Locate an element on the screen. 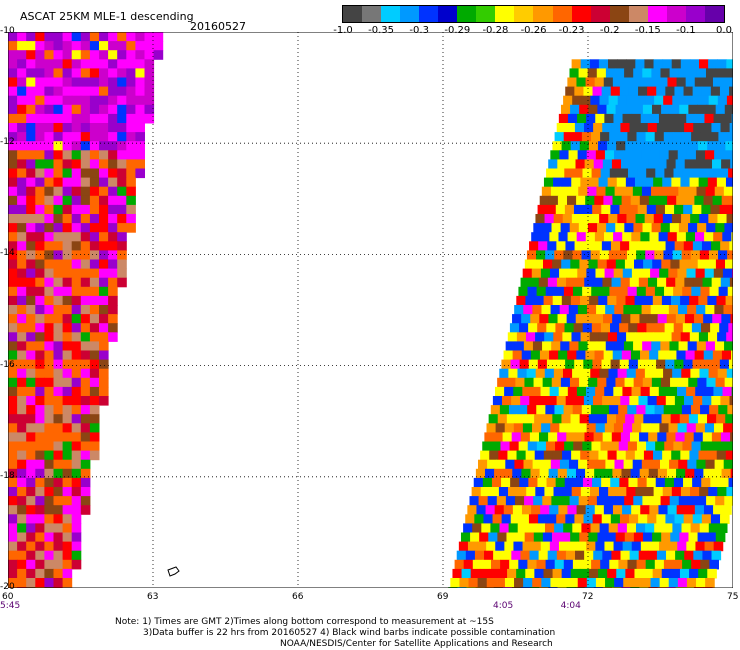 This screenshot has width=740, height=650. lon-tick-label: 66 is located at coordinates (298, 597).